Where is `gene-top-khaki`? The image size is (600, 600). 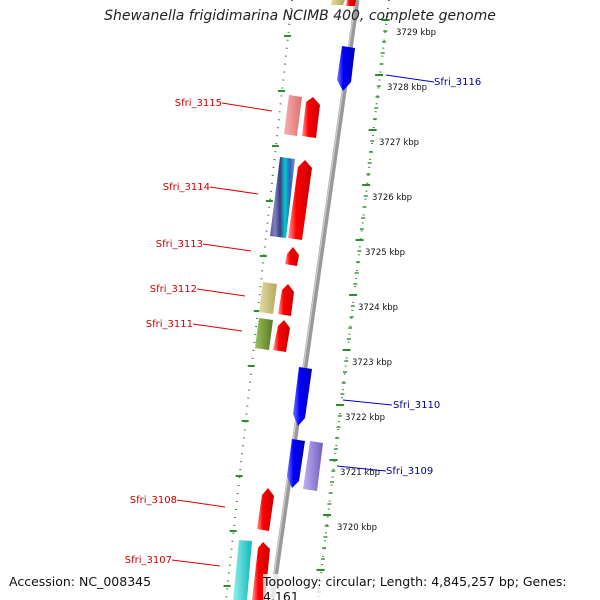
gene-top-khaki is located at coordinates (338, 2).